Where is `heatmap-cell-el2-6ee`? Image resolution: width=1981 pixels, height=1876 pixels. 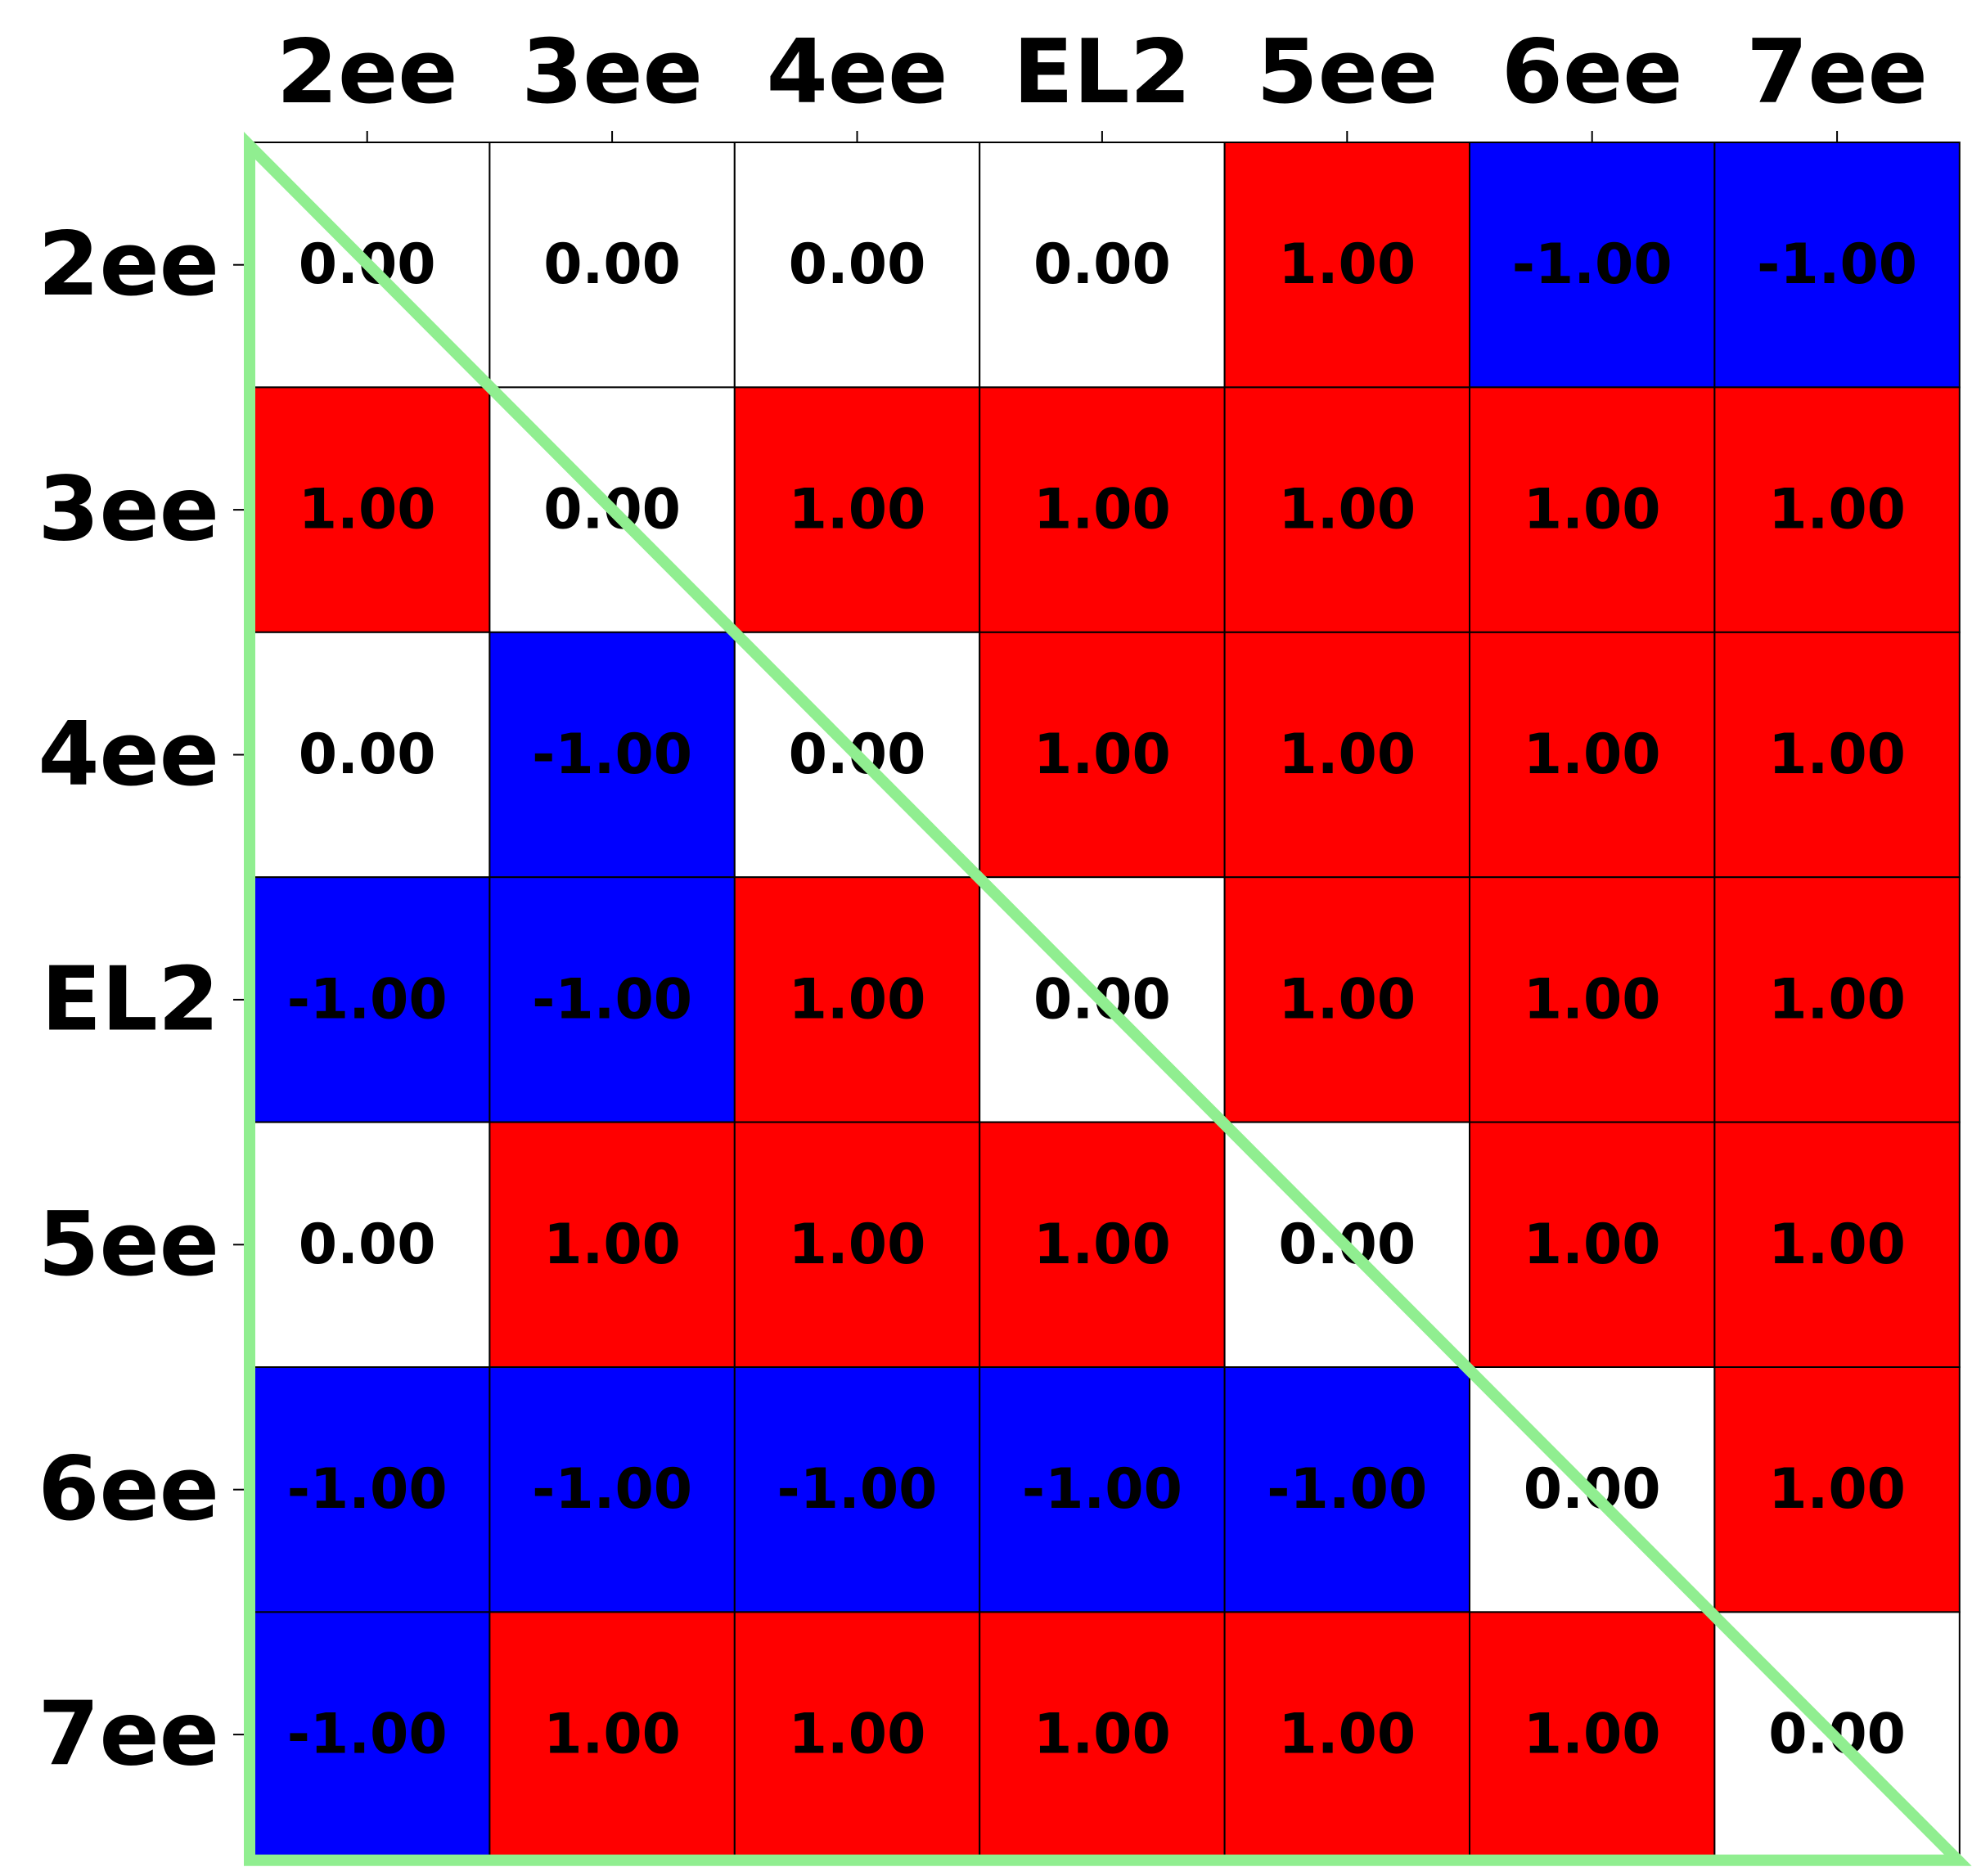
heatmap-cell-el2-6ee is located at coordinates (1592, 1000).